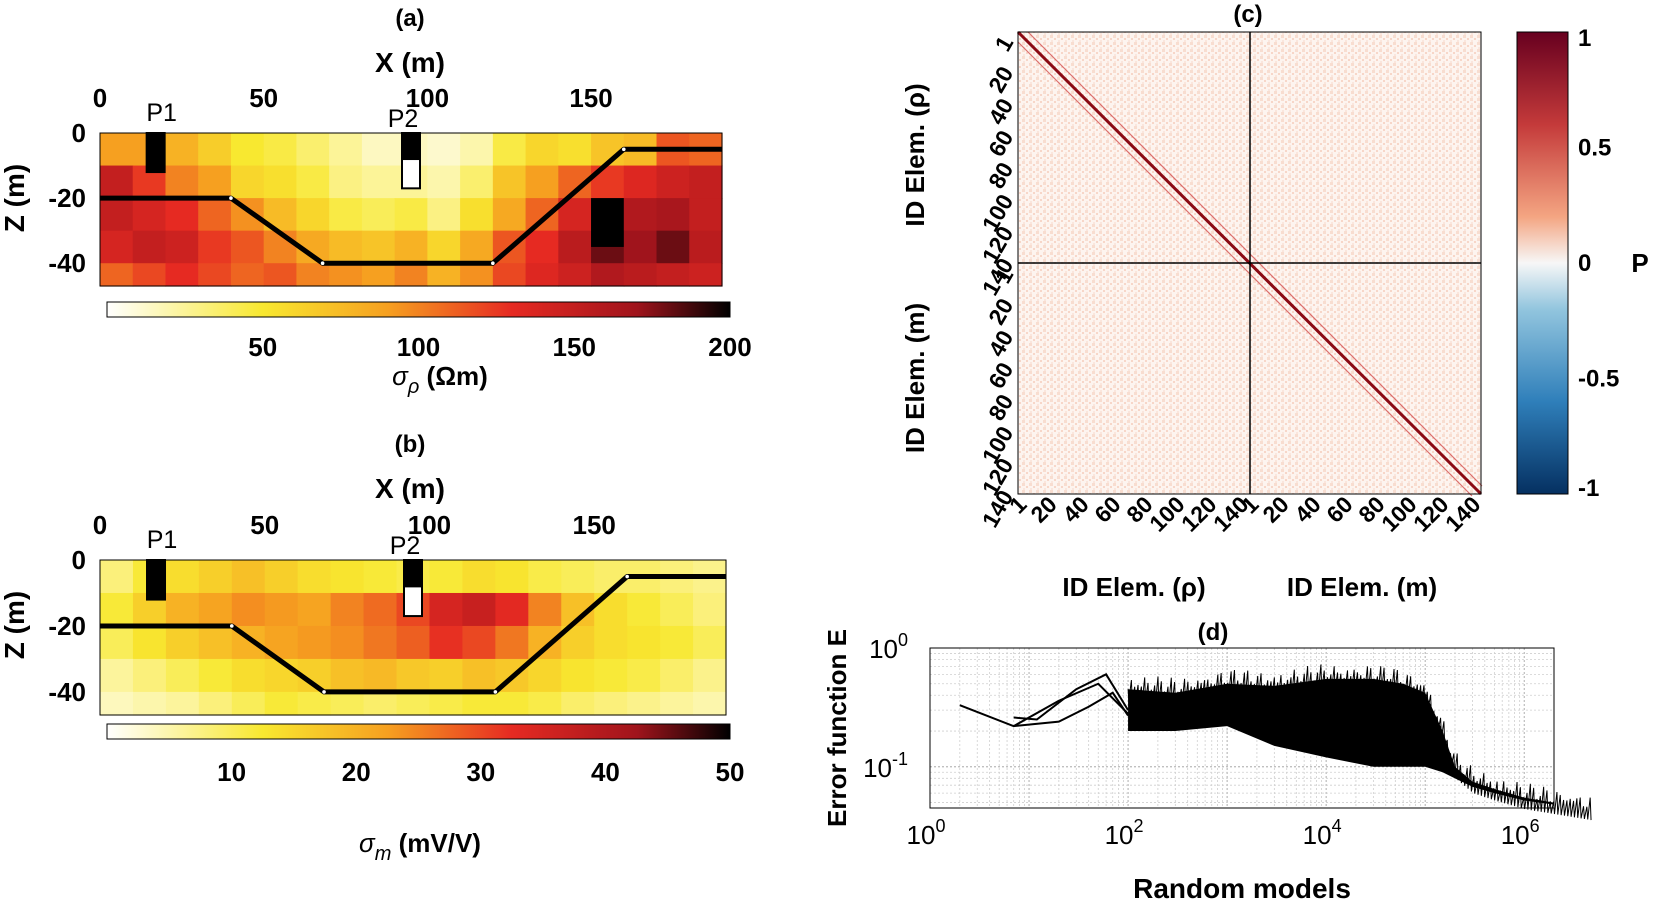 Image resolution: width=1653 pixels, height=903 pixels. I want to click on panel-a-colorbar, so click(418, 309).